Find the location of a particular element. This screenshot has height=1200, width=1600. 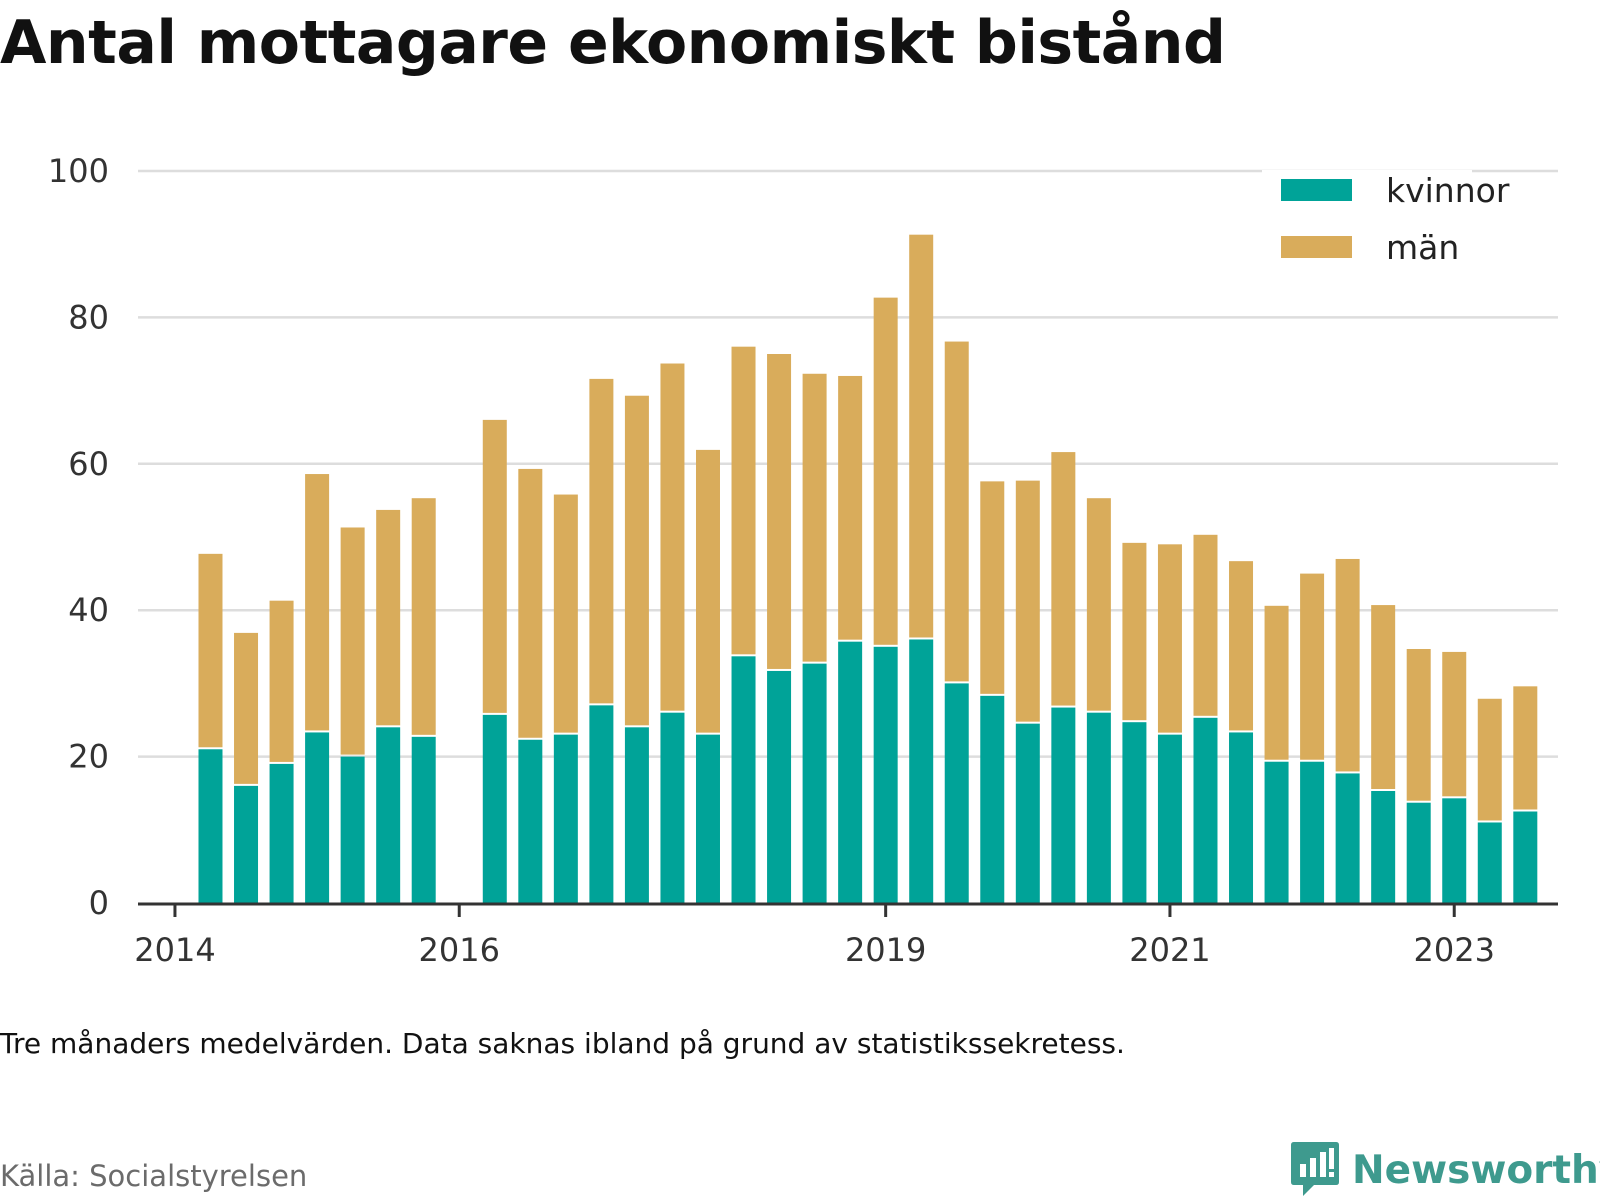

legend-label-kvinnor: kvinnor is located at coordinates (1448, 190).